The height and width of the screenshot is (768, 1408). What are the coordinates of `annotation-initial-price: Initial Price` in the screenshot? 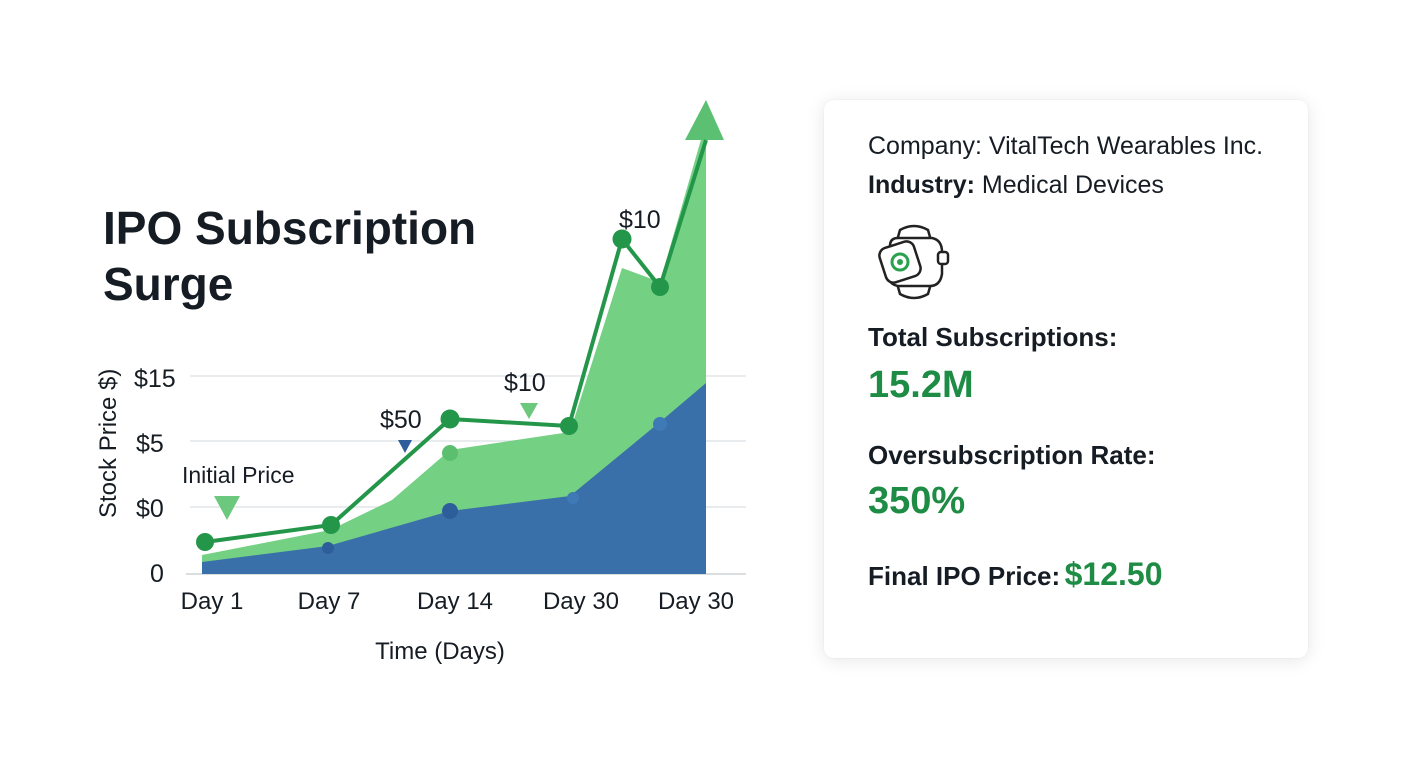 It's located at (238, 475).